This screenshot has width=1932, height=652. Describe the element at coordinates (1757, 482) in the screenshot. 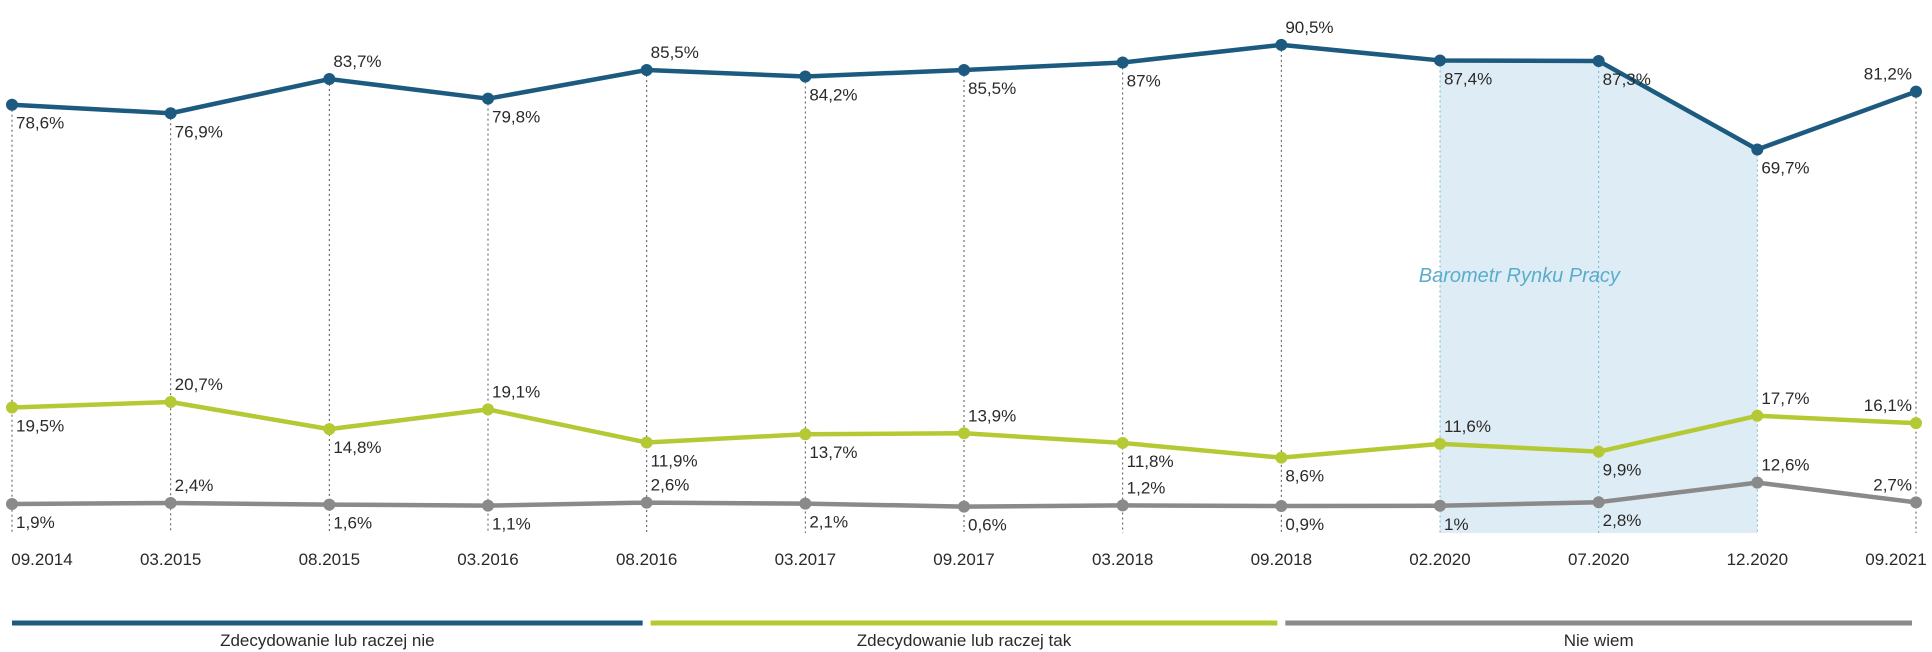

I see `data-point-s2-12.2020` at that location.